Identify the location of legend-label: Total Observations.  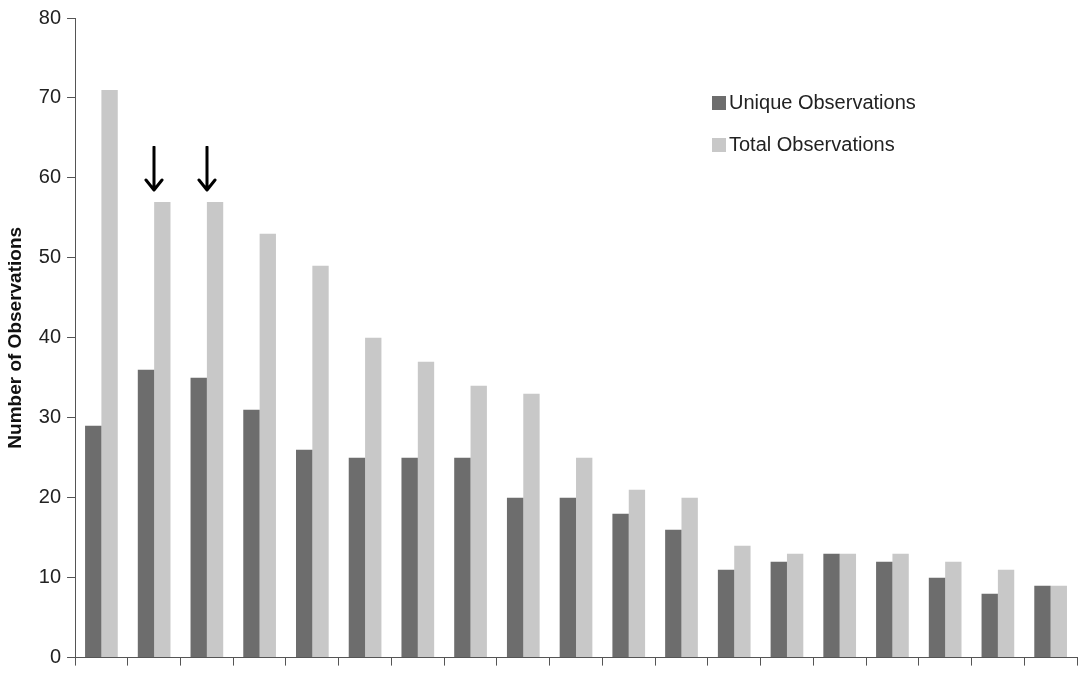
(812, 143).